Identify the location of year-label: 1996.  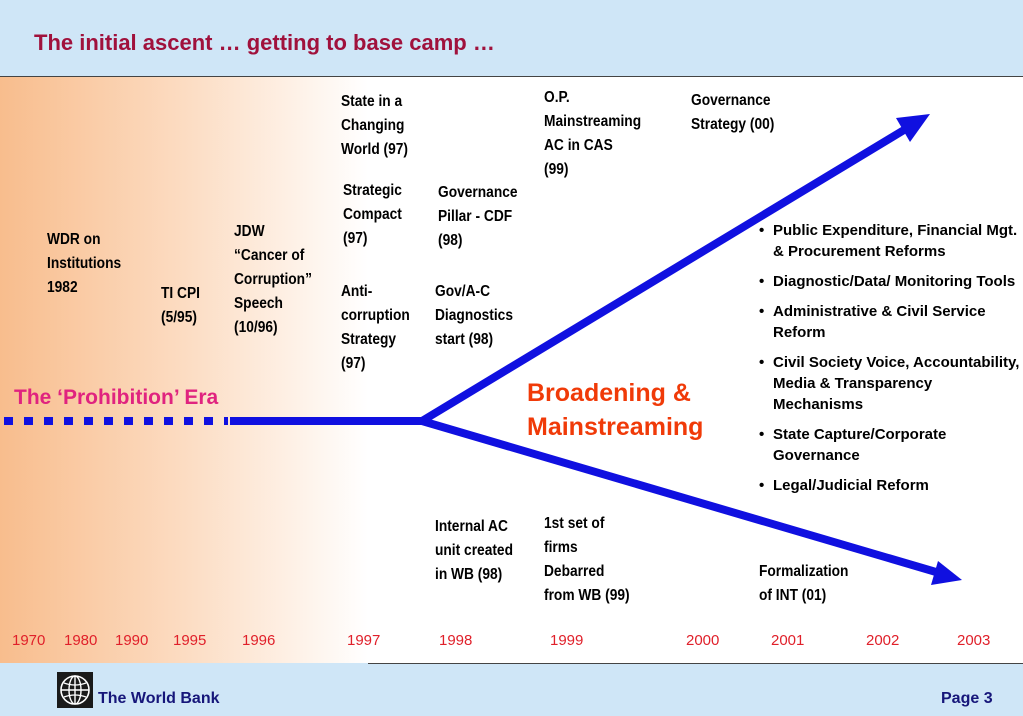
(259, 640).